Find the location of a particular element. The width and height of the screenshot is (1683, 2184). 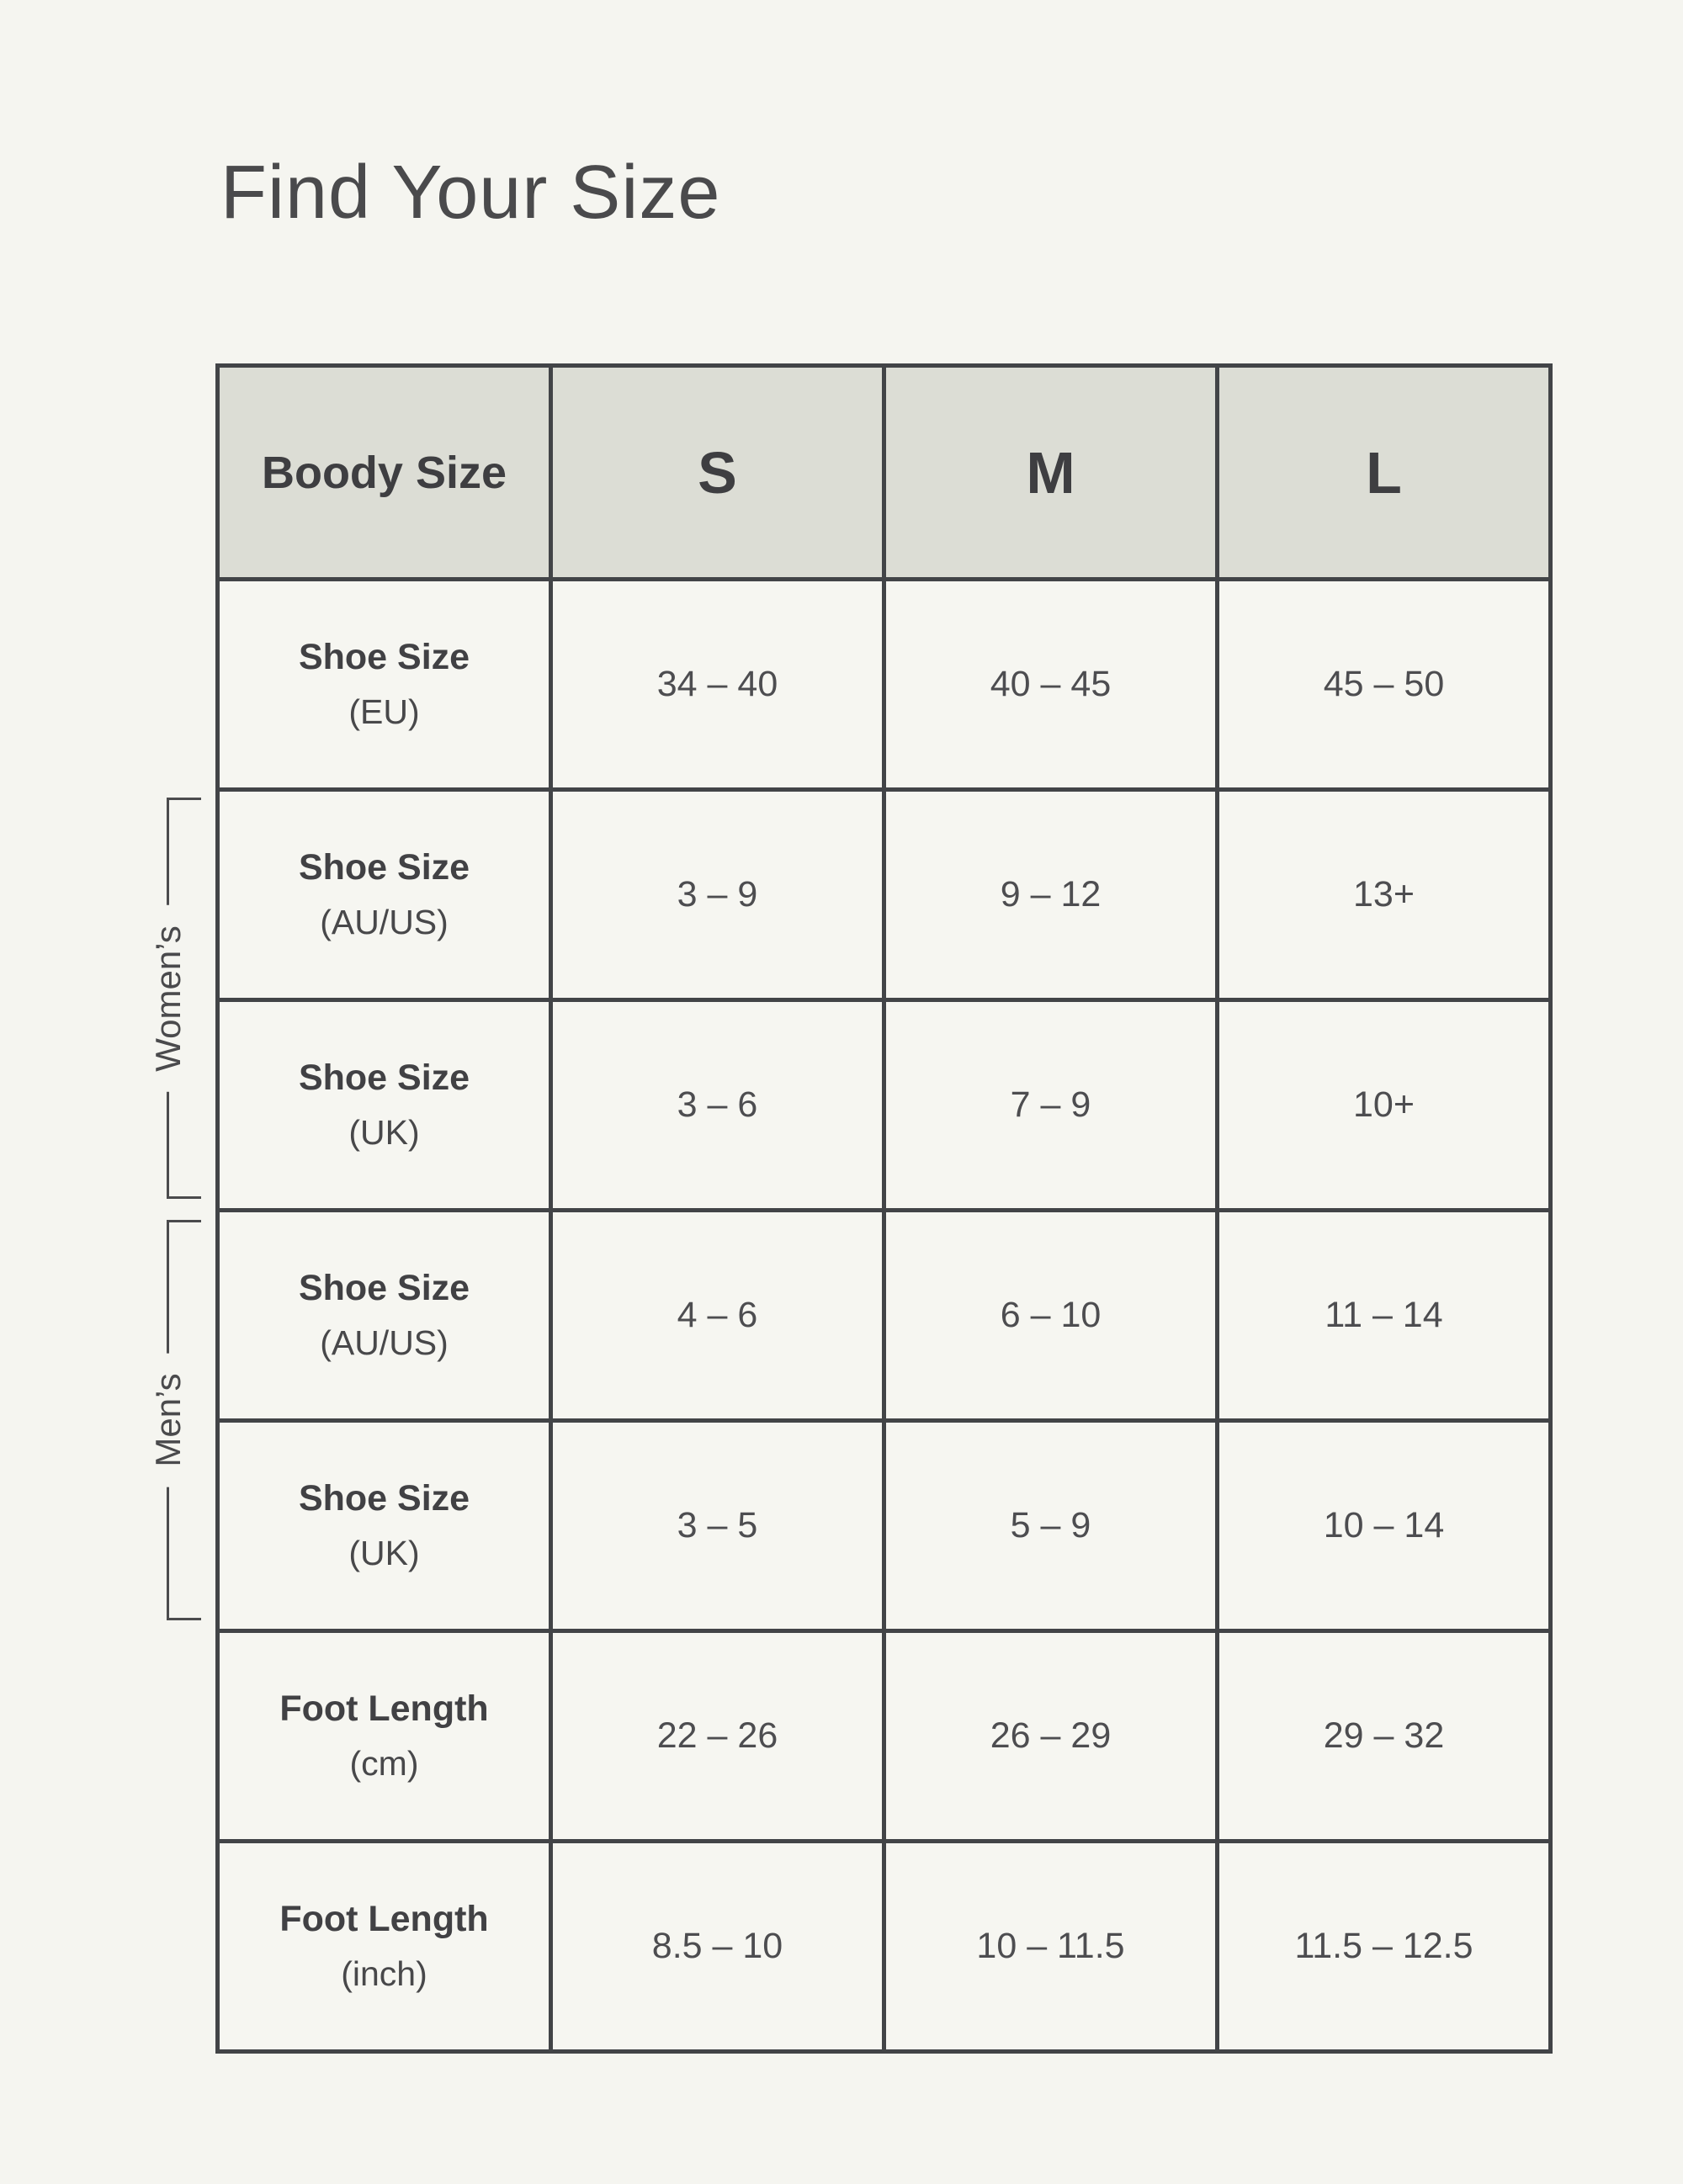

value-cell: 8.5 – 10 is located at coordinates (718, 1946).